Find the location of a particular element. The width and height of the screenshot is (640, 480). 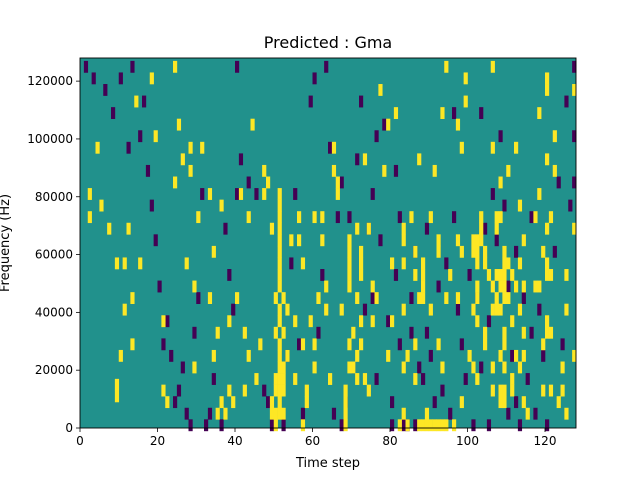

x-tick-label: 120 is located at coordinates (545, 441).